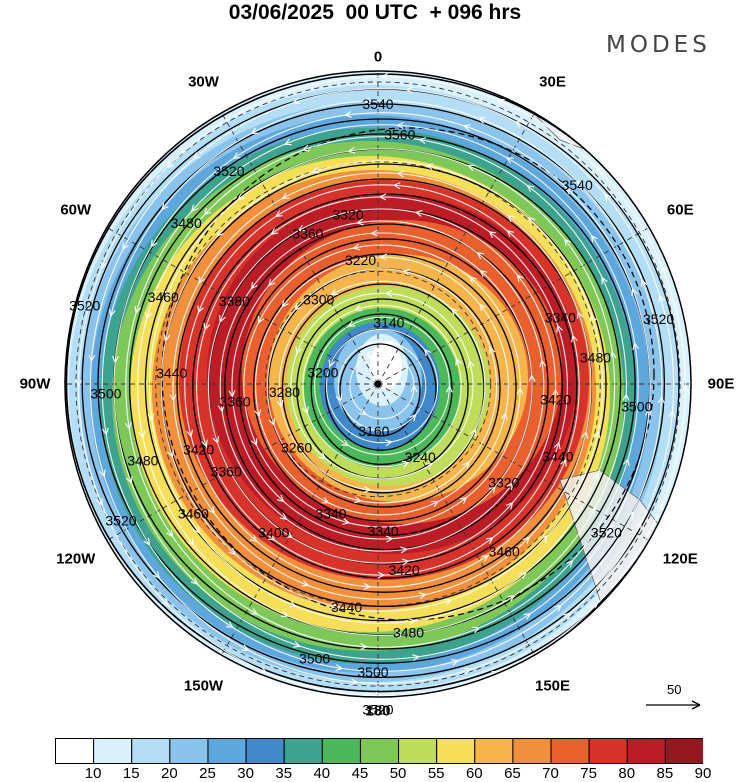  I want to click on colorbar-tick-label: 80, so click(627, 773).